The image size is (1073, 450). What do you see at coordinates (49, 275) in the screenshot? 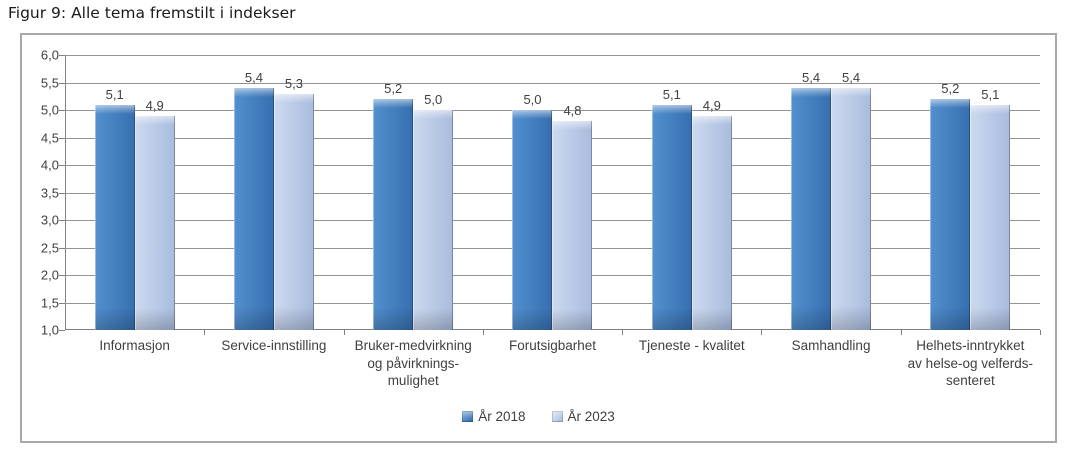
I see `y-axis-tick-label: 2,0` at bounding box center [49, 275].